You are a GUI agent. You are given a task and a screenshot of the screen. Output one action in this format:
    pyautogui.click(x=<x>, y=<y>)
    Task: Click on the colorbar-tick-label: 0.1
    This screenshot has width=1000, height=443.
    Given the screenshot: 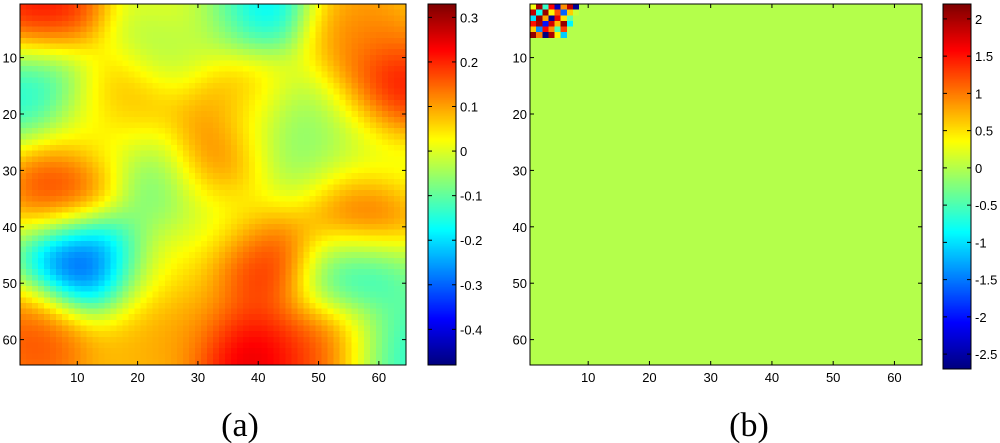 What is the action you would take?
    pyautogui.click(x=469, y=107)
    